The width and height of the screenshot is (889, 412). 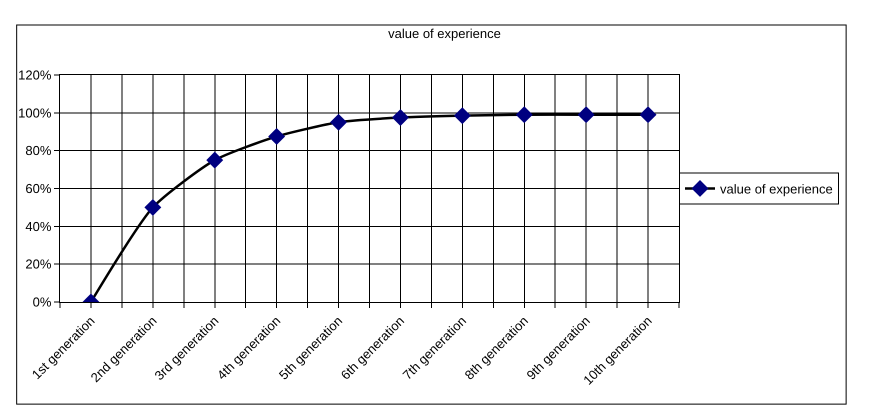 What do you see at coordinates (38, 188) in the screenshot?
I see `y-tick-label: 60%` at bounding box center [38, 188].